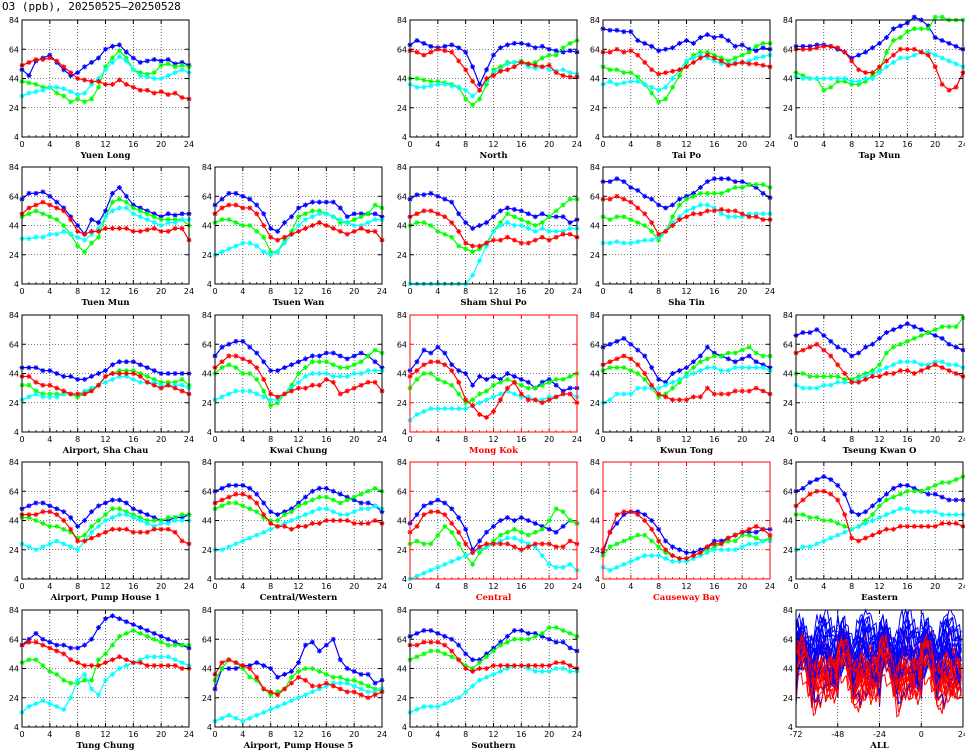 This screenshot has width=965, height=755. I want to click on x-tick-label: 20, so click(935, 439).